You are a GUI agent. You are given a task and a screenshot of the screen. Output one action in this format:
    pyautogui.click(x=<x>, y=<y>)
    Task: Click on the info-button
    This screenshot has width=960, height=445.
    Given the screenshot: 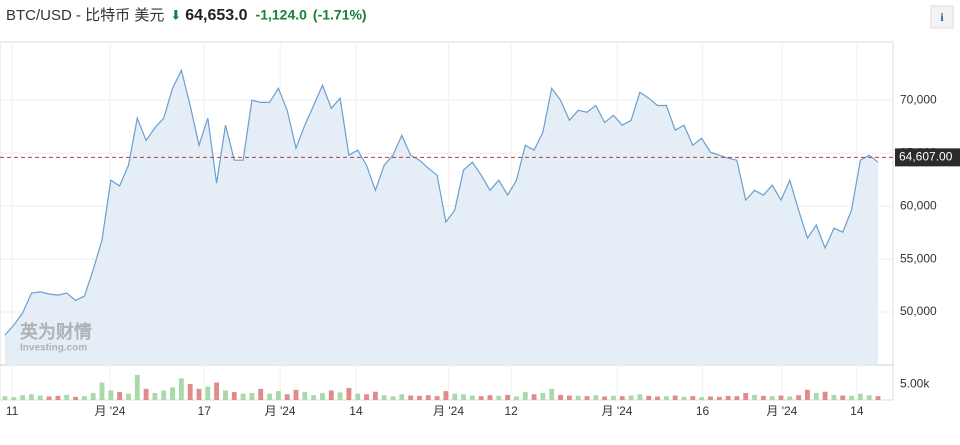 What is the action you would take?
    pyautogui.click(x=942, y=17)
    